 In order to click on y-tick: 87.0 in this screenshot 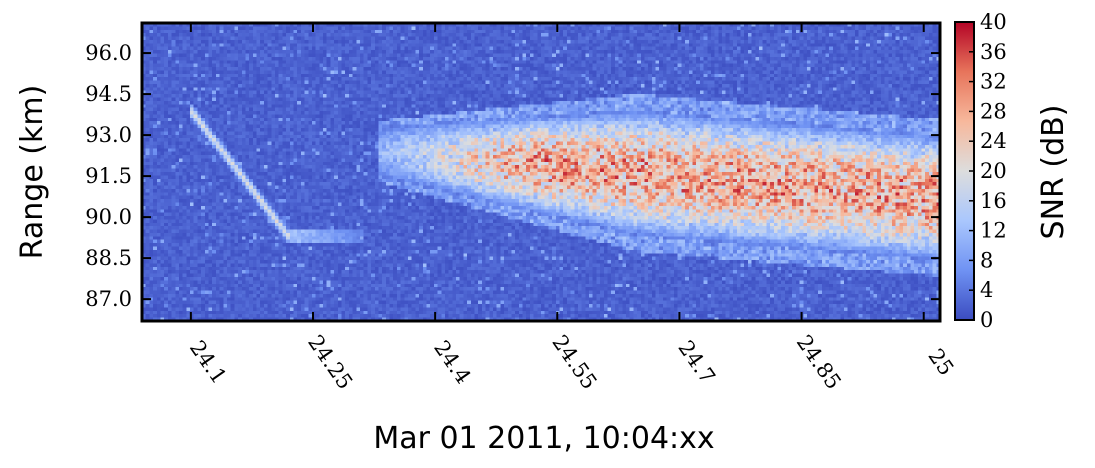, I will do `click(512, 299)`.